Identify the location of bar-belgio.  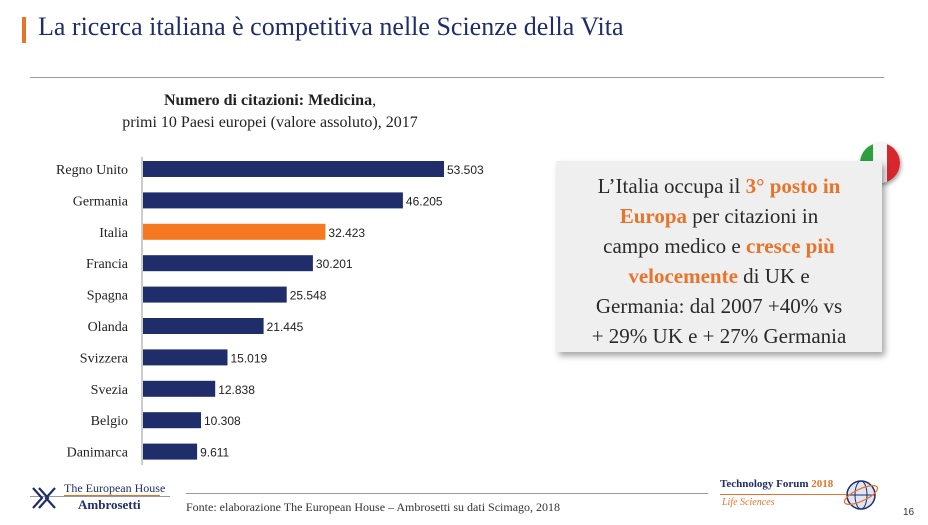
(172, 420).